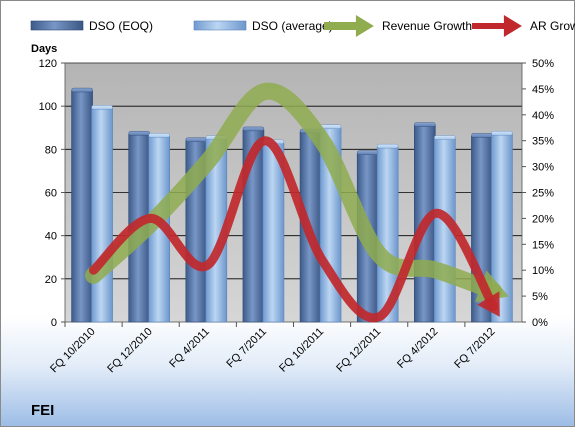 This screenshot has width=575, height=428. What do you see at coordinates (82, 206) in the screenshot?
I see `bar-dso-eoq-` at bounding box center [82, 206].